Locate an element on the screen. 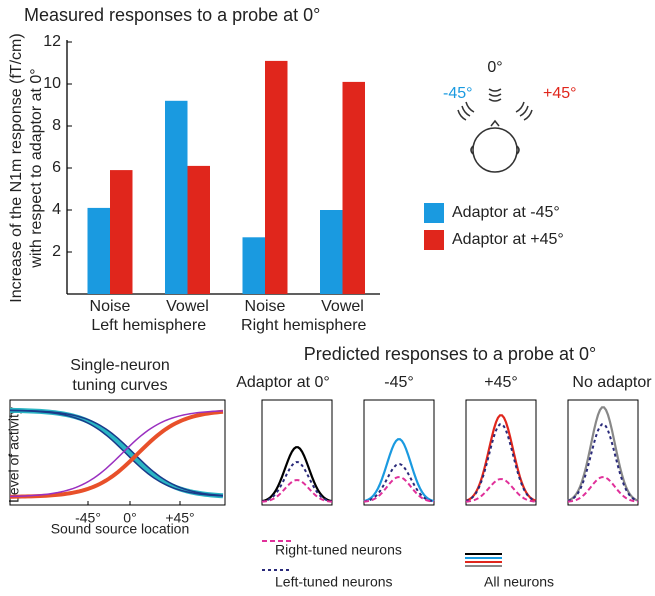  y-axis-label: with respect to adaptor at 0° is located at coordinates (36, 168).